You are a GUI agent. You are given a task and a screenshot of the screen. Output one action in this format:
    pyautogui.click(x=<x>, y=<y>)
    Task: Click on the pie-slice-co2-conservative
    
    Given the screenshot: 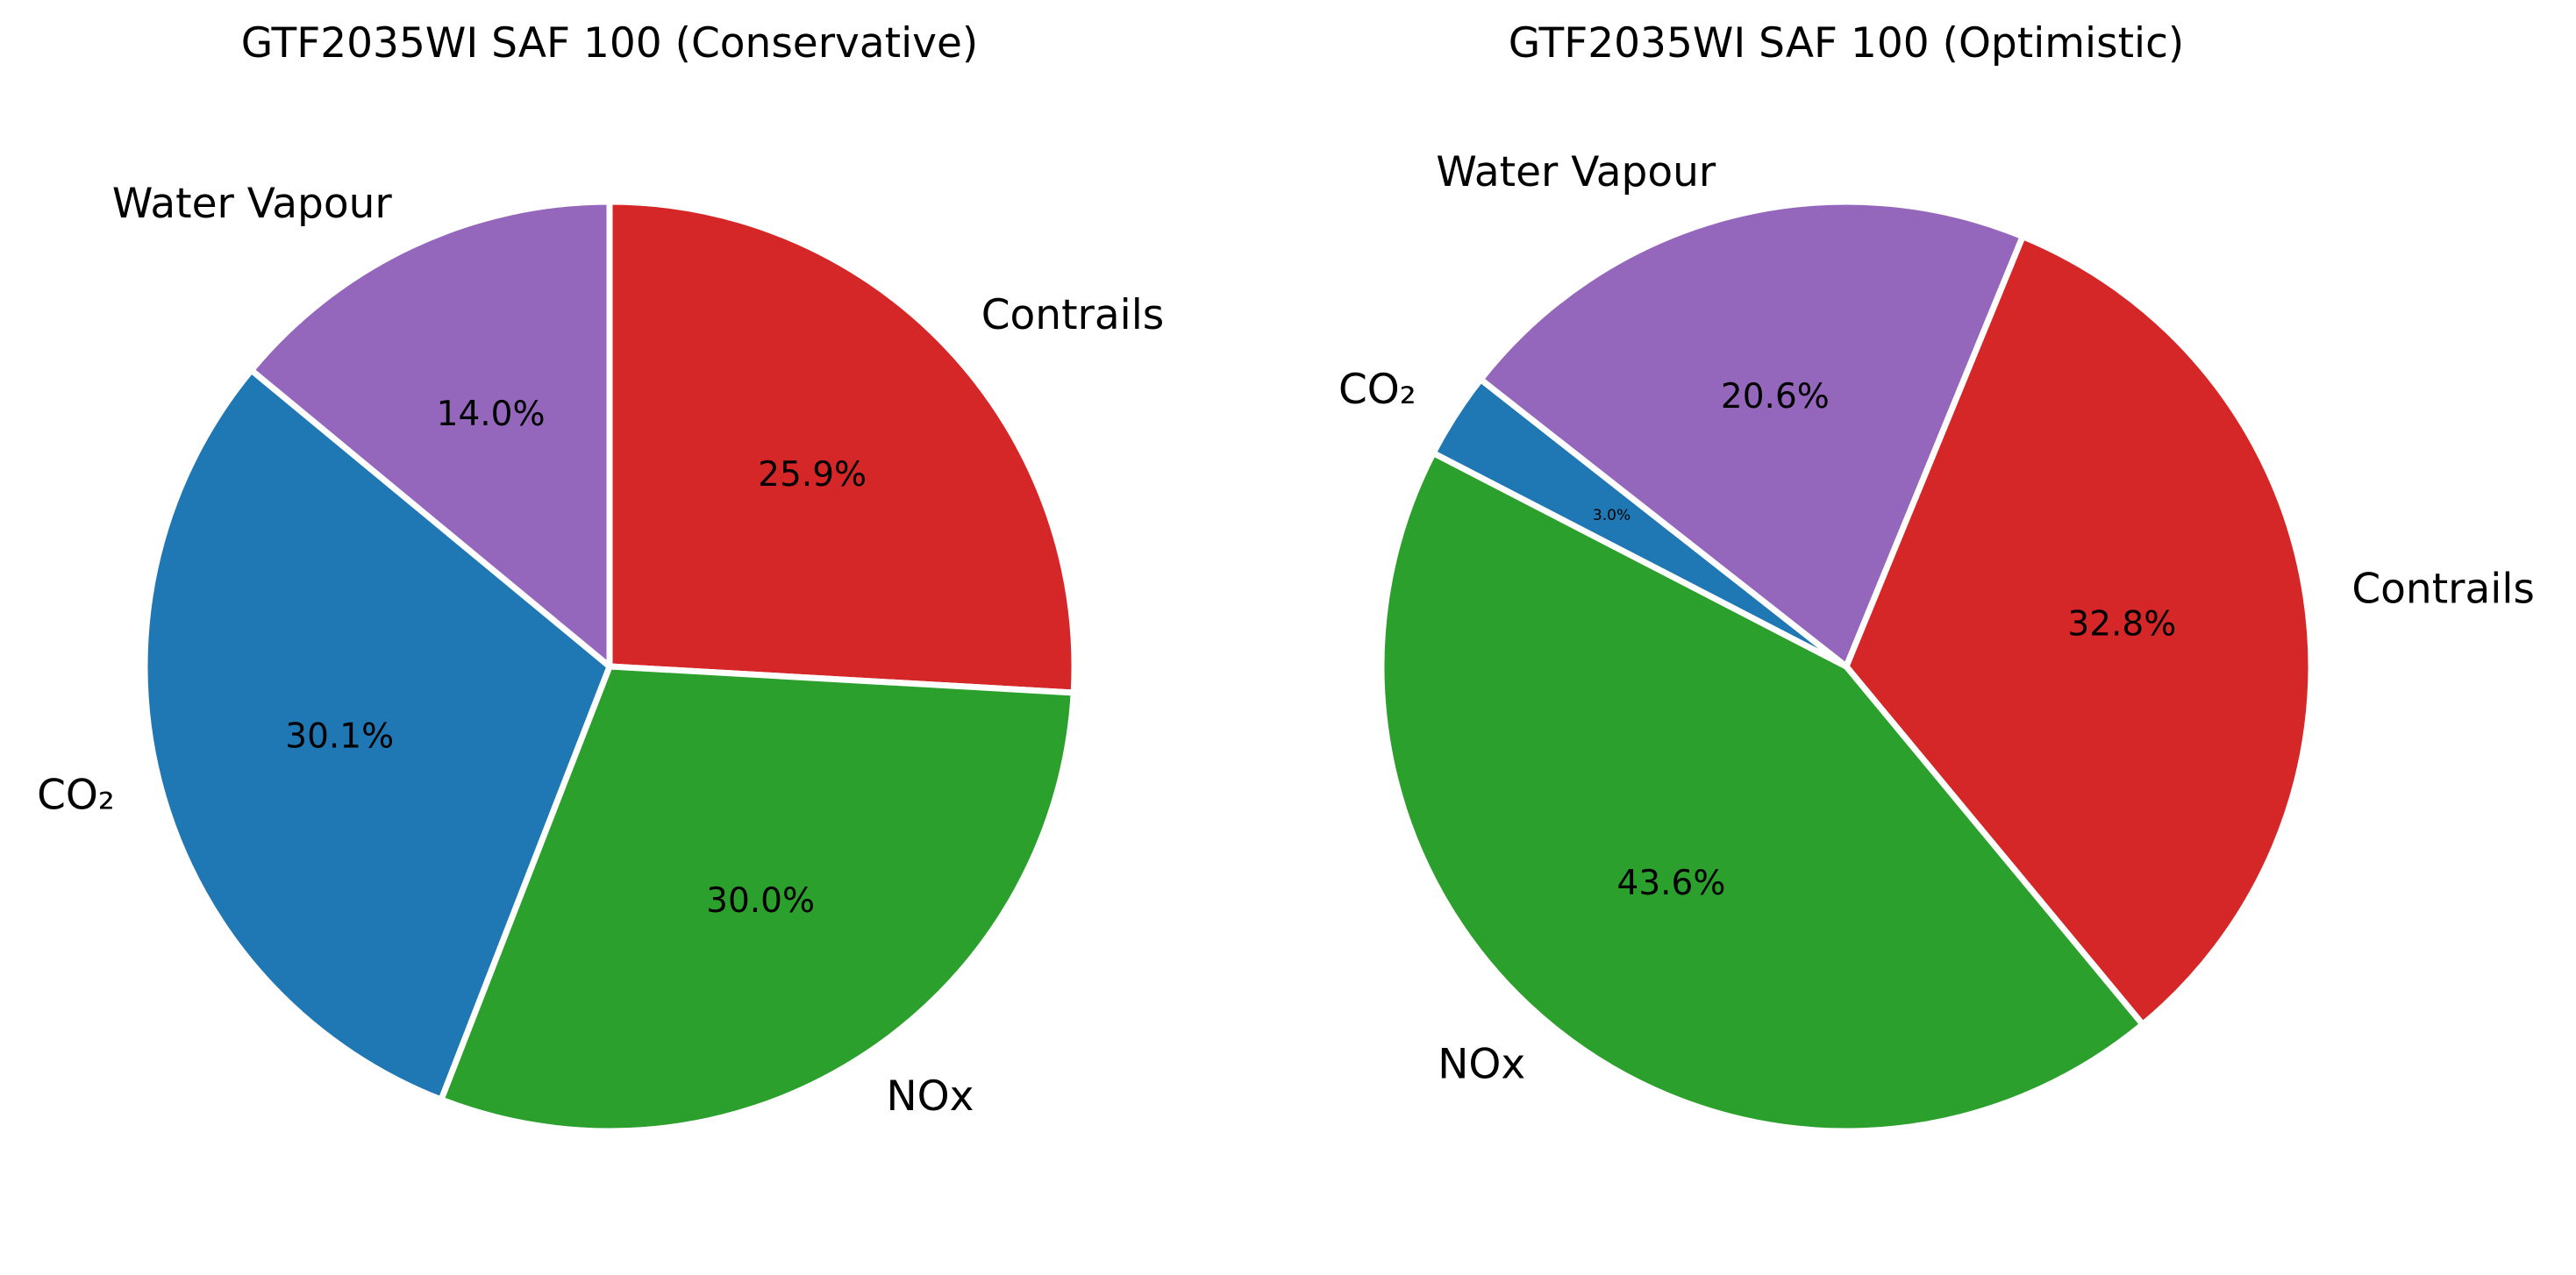 What is the action you would take?
    pyautogui.click(x=377, y=735)
    